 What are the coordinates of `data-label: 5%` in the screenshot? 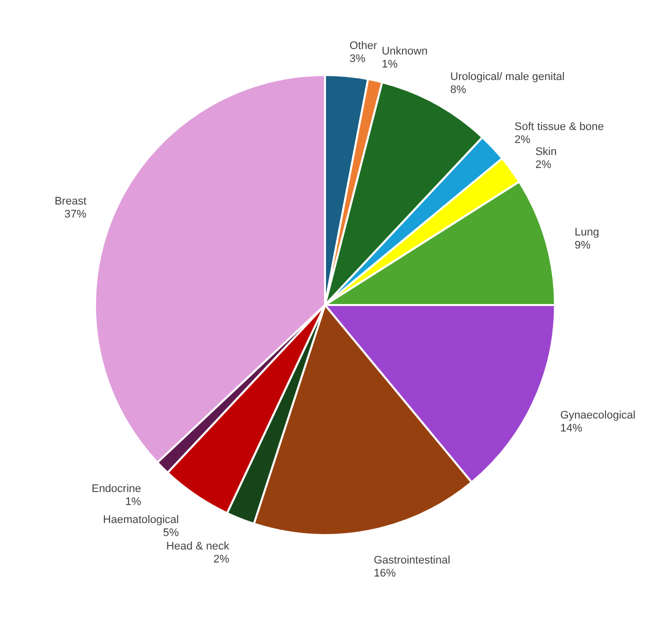 It's located at (171, 533).